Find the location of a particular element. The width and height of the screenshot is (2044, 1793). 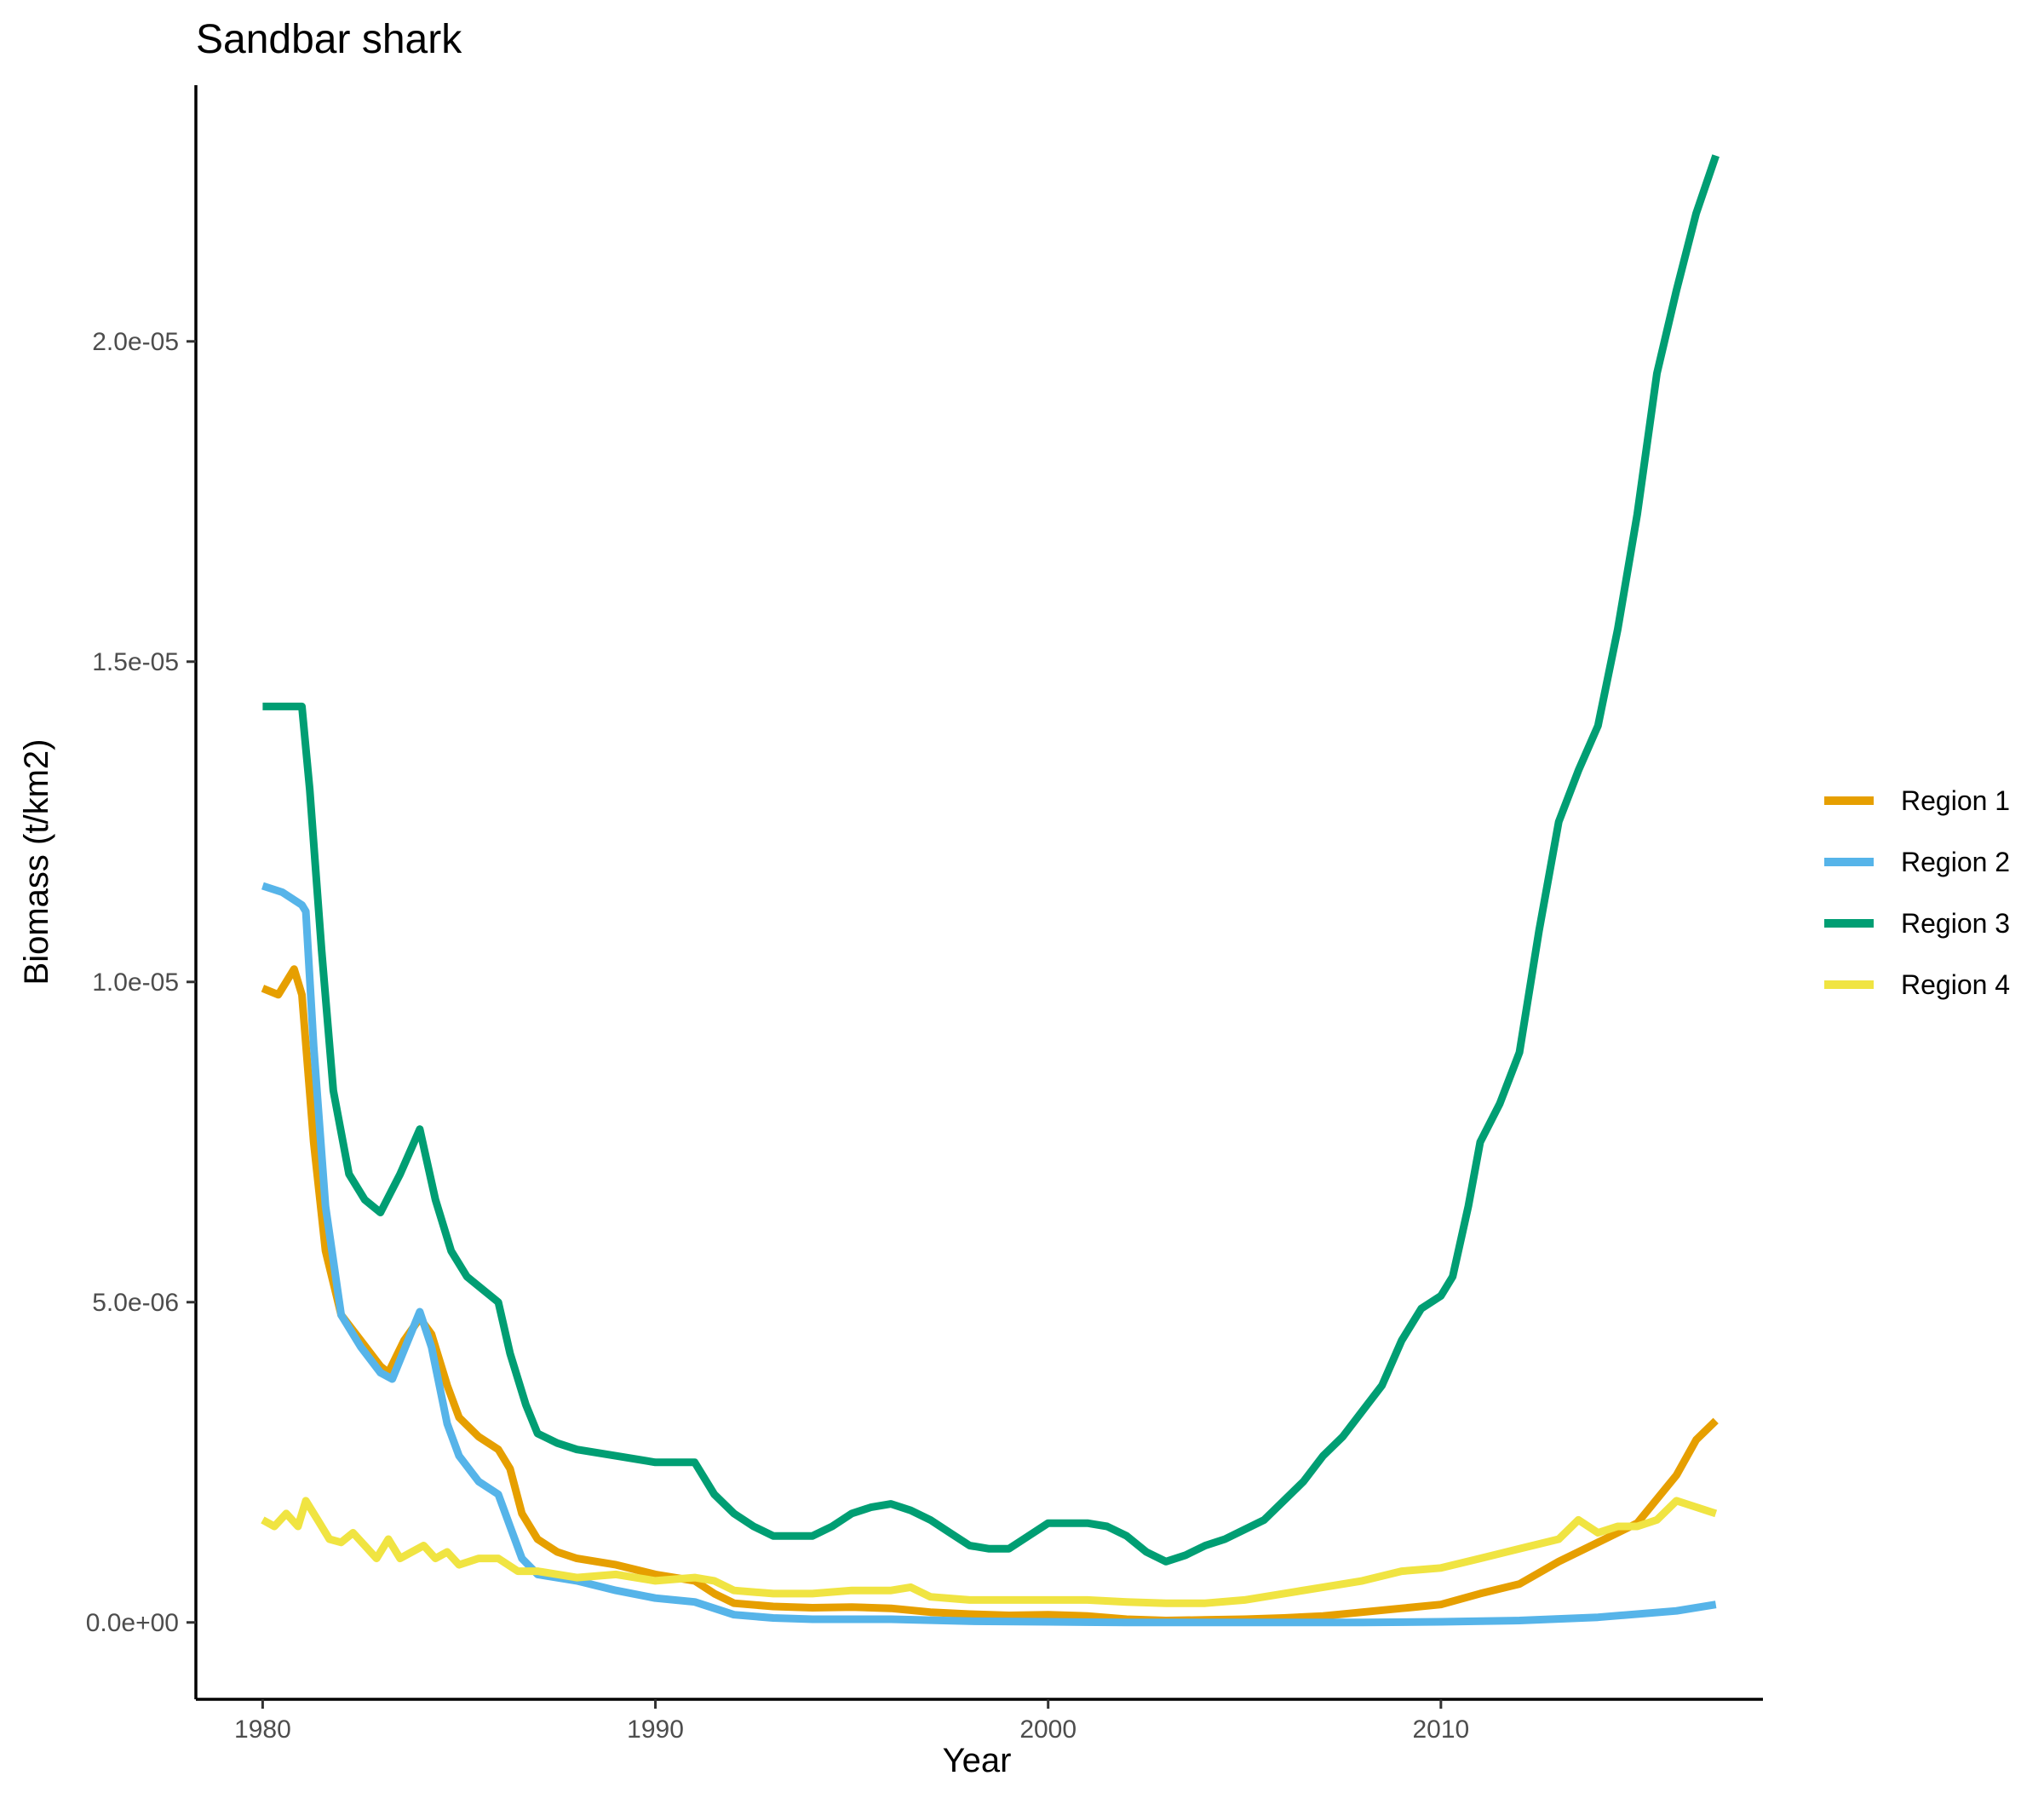

legend-label-region-4: Region 4 is located at coordinates (1955, 985).